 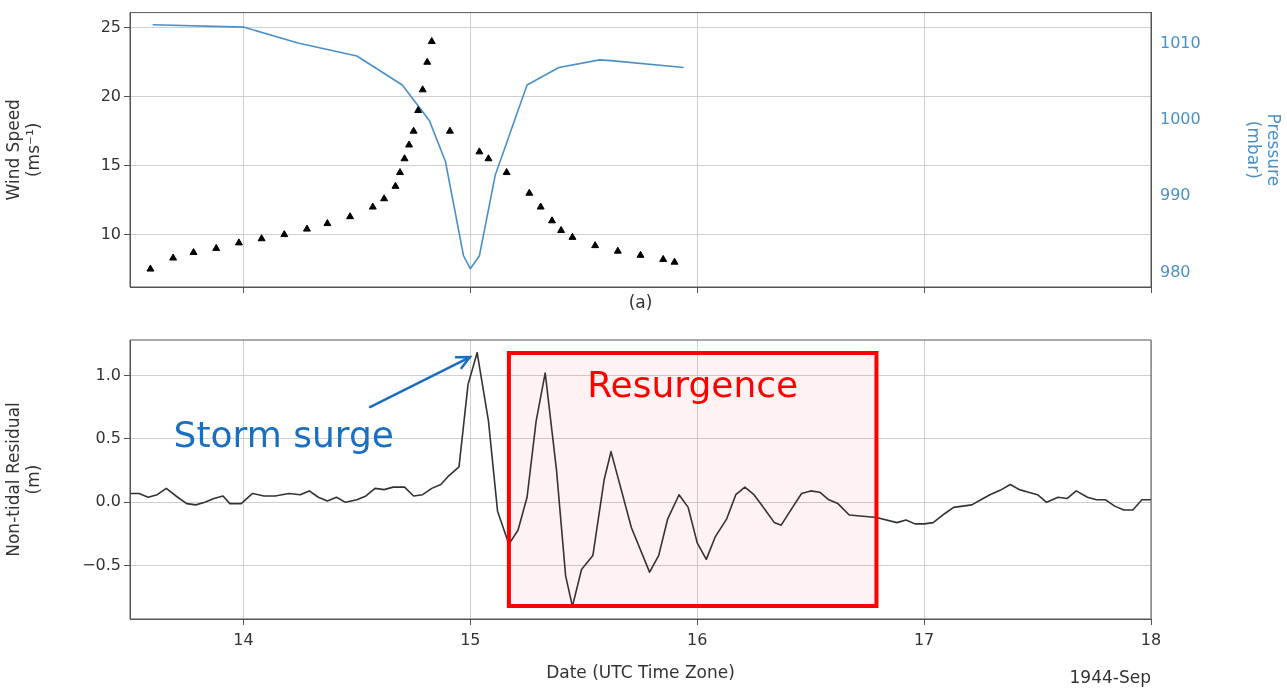 What do you see at coordinates (1175, 195) in the screenshot?
I see `y2-tick-label: 990` at bounding box center [1175, 195].